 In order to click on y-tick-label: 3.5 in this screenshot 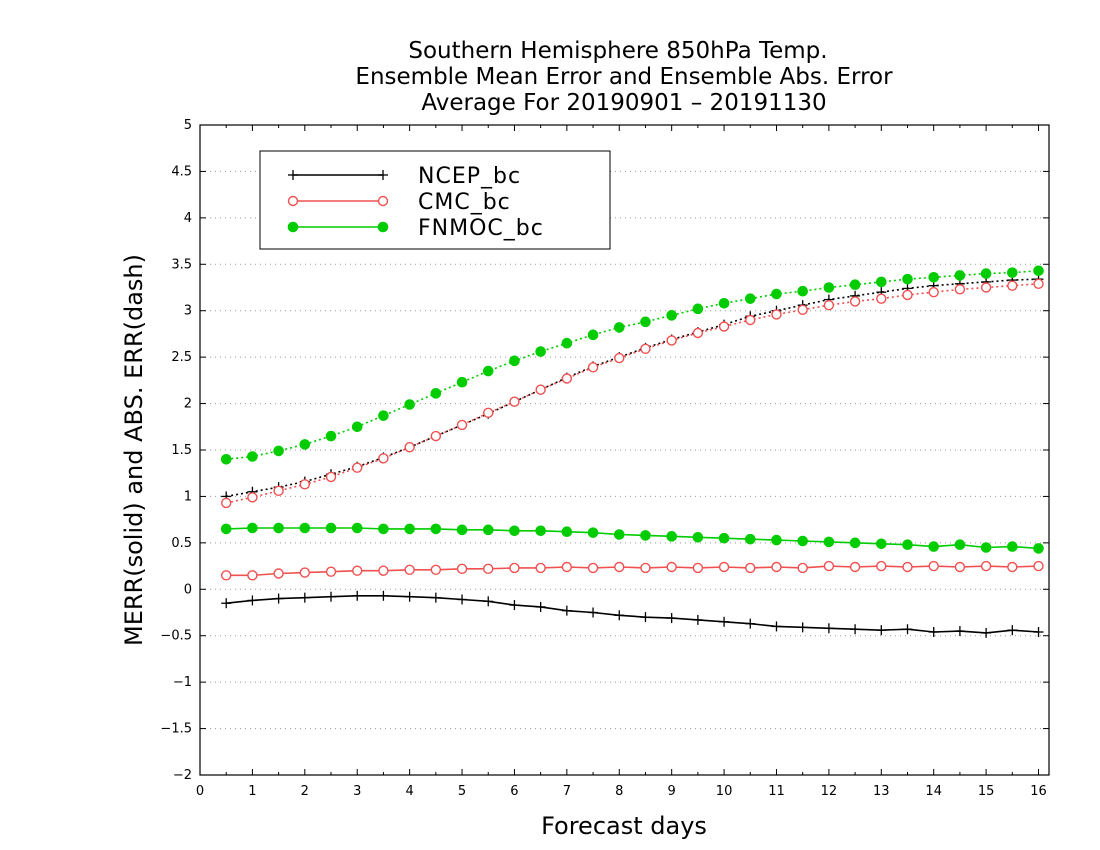, I will do `click(181, 264)`.